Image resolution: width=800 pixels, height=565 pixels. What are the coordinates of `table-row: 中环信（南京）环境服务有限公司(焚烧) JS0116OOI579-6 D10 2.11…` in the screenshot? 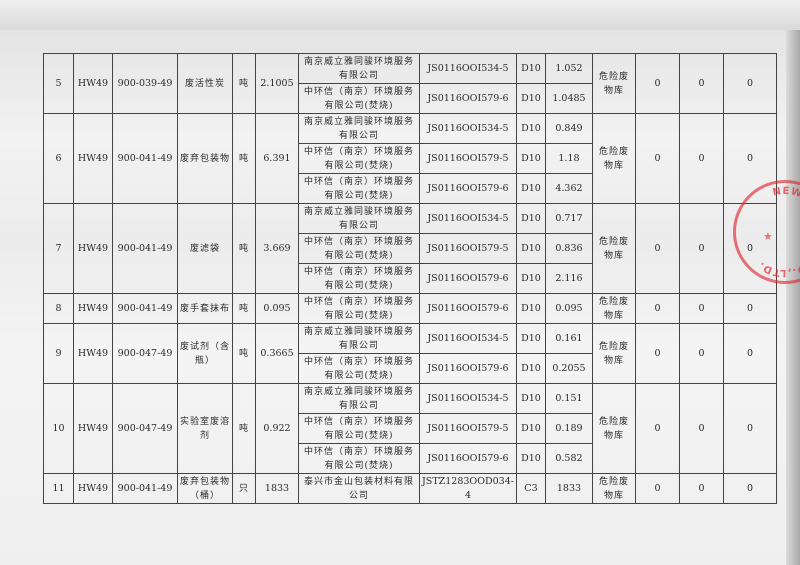 It's located at (410, 278).